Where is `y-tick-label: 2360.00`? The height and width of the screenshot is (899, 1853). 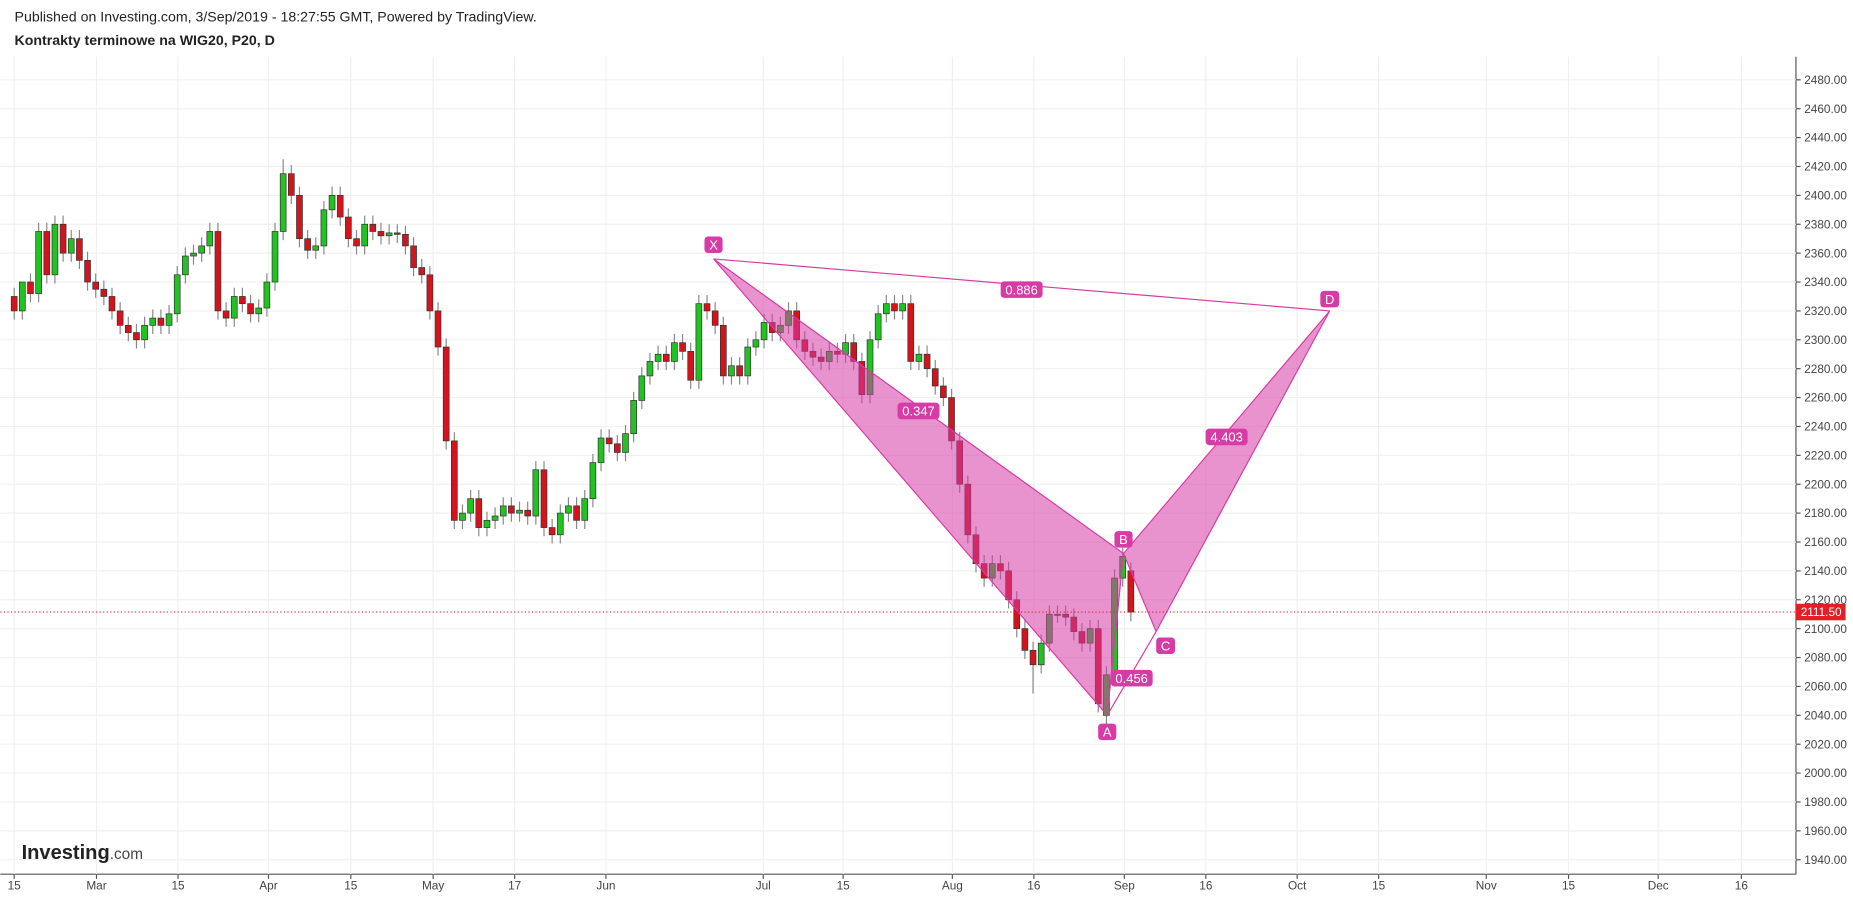 y-tick-label: 2360.00 is located at coordinates (1825, 253).